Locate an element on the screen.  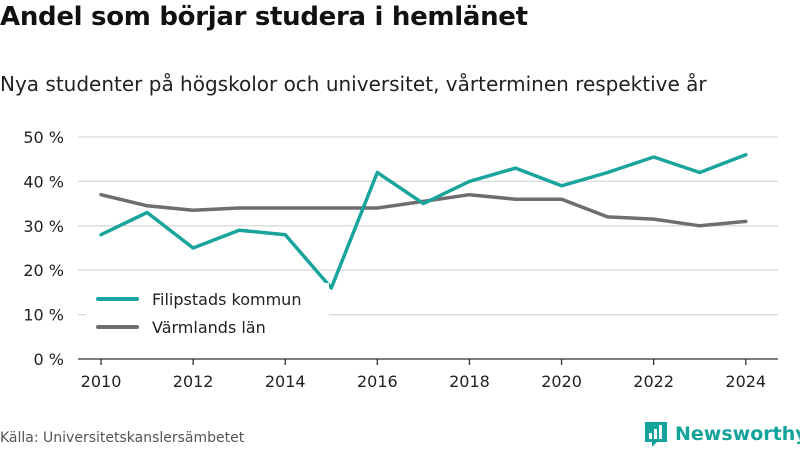
source-note: Källa: Universitetskanslersämbetet is located at coordinates (122, 438).